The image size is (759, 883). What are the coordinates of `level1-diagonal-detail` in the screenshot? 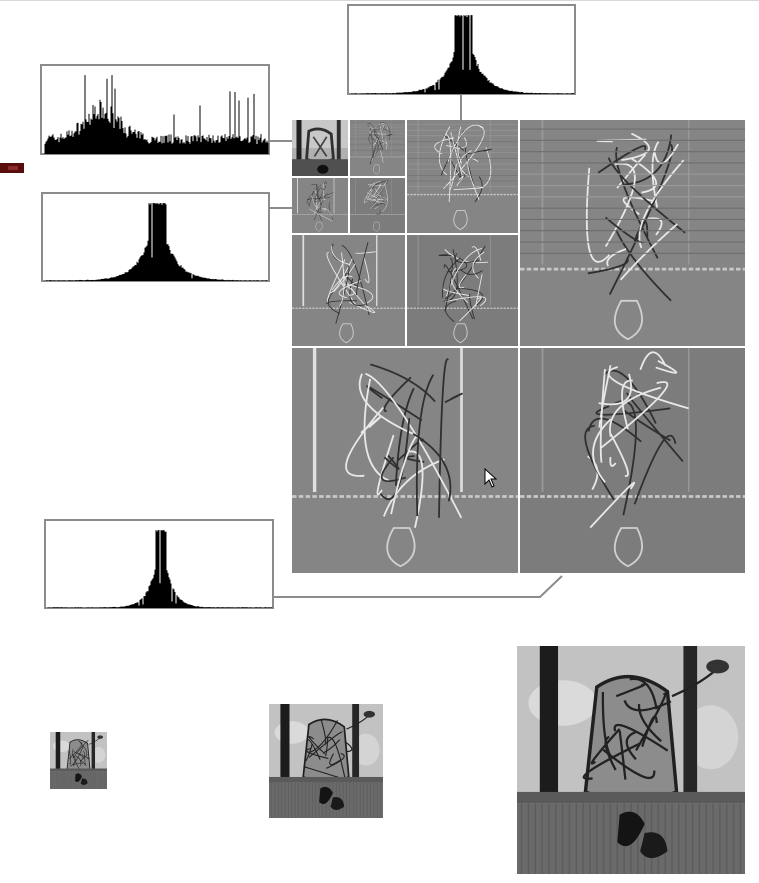 It's located at (632, 460).